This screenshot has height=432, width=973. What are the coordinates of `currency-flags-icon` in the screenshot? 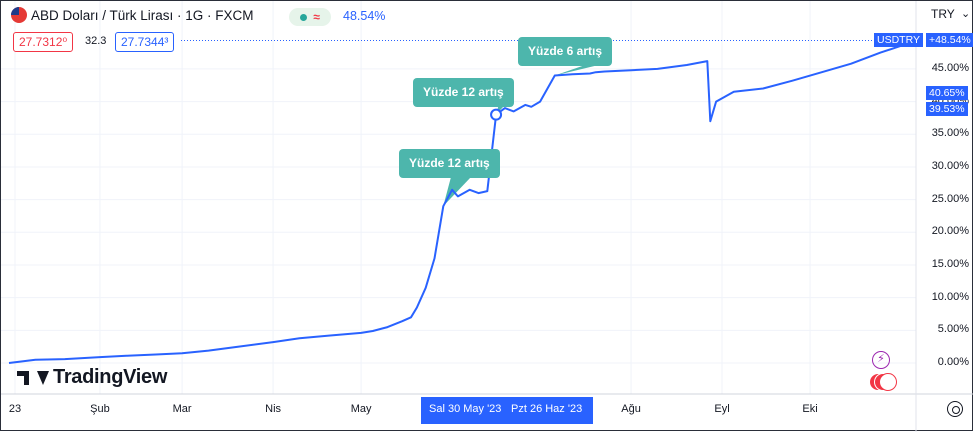 It's located at (883, 382).